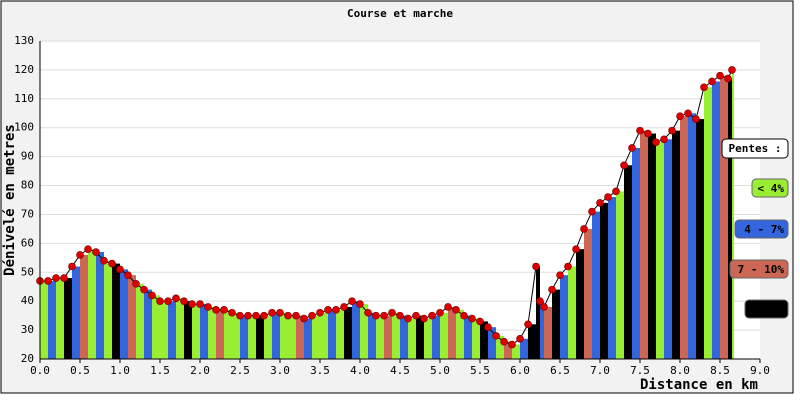 The height and width of the screenshot is (400, 800). Describe the element at coordinates (40, 370) in the screenshot. I see `x-tick-label: 0.0` at that location.